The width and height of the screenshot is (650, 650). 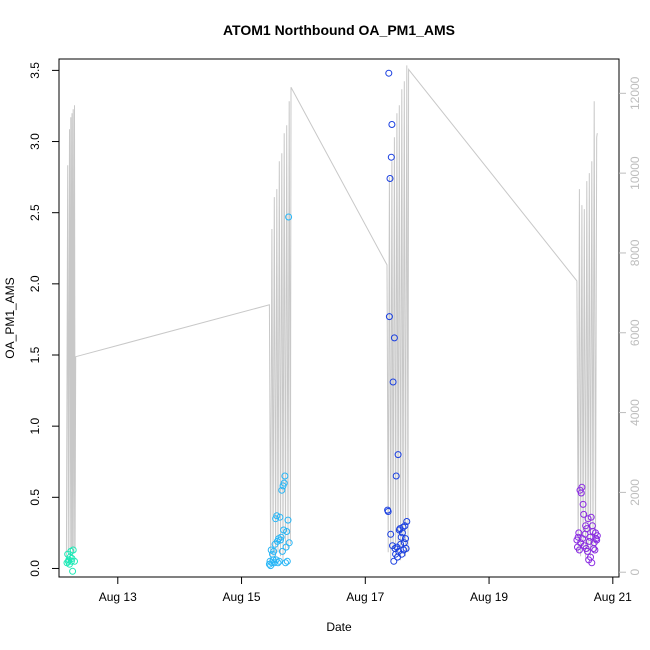 I want to click on y-axis-label: OA_PM1_AMS, so click(x=10, y=317).